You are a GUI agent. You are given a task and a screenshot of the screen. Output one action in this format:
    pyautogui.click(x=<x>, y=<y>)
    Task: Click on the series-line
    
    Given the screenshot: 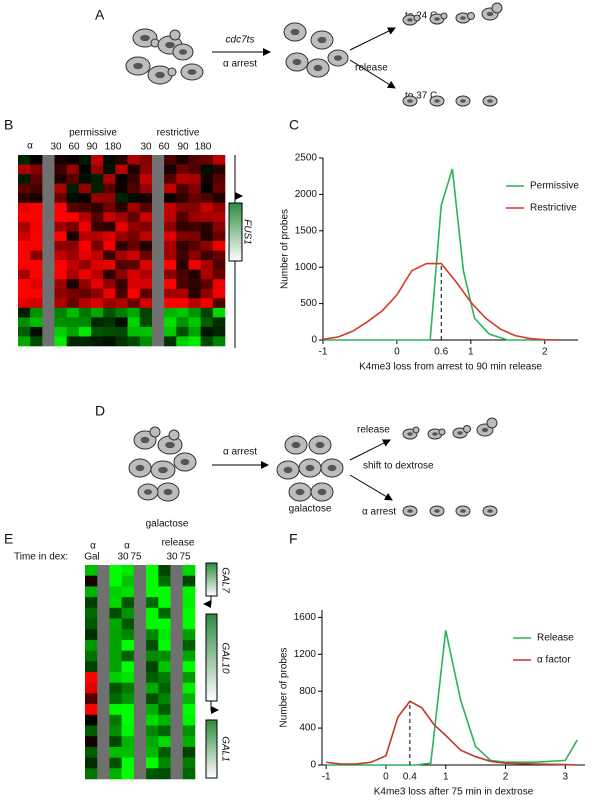 What is the action you would take?
    pyautogui.click(x=441, y=301)
    